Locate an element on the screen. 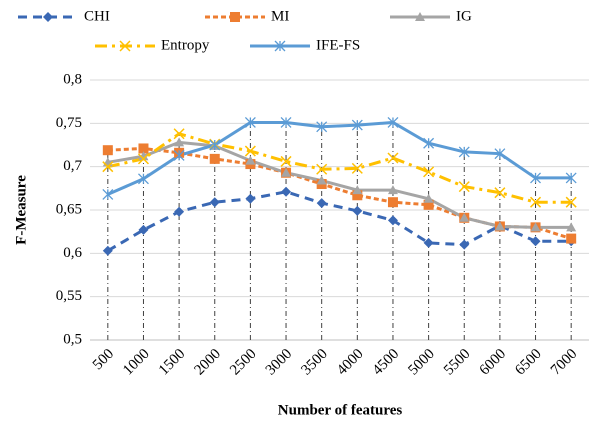 This screenshot has height=431, width=589. x-tick-label: 5500 is located at coordinates (457, 362).